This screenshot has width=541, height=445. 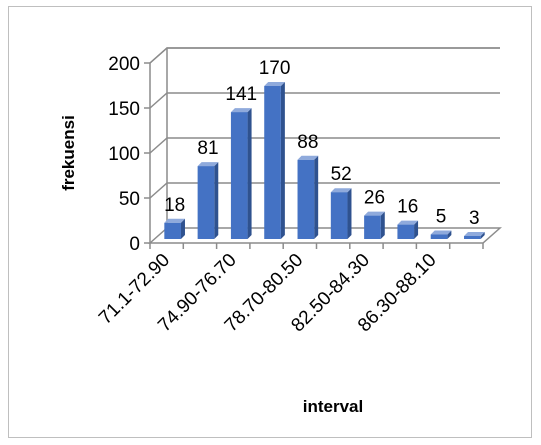 I want to click on data-label: 5, so click(x=441, y=217).